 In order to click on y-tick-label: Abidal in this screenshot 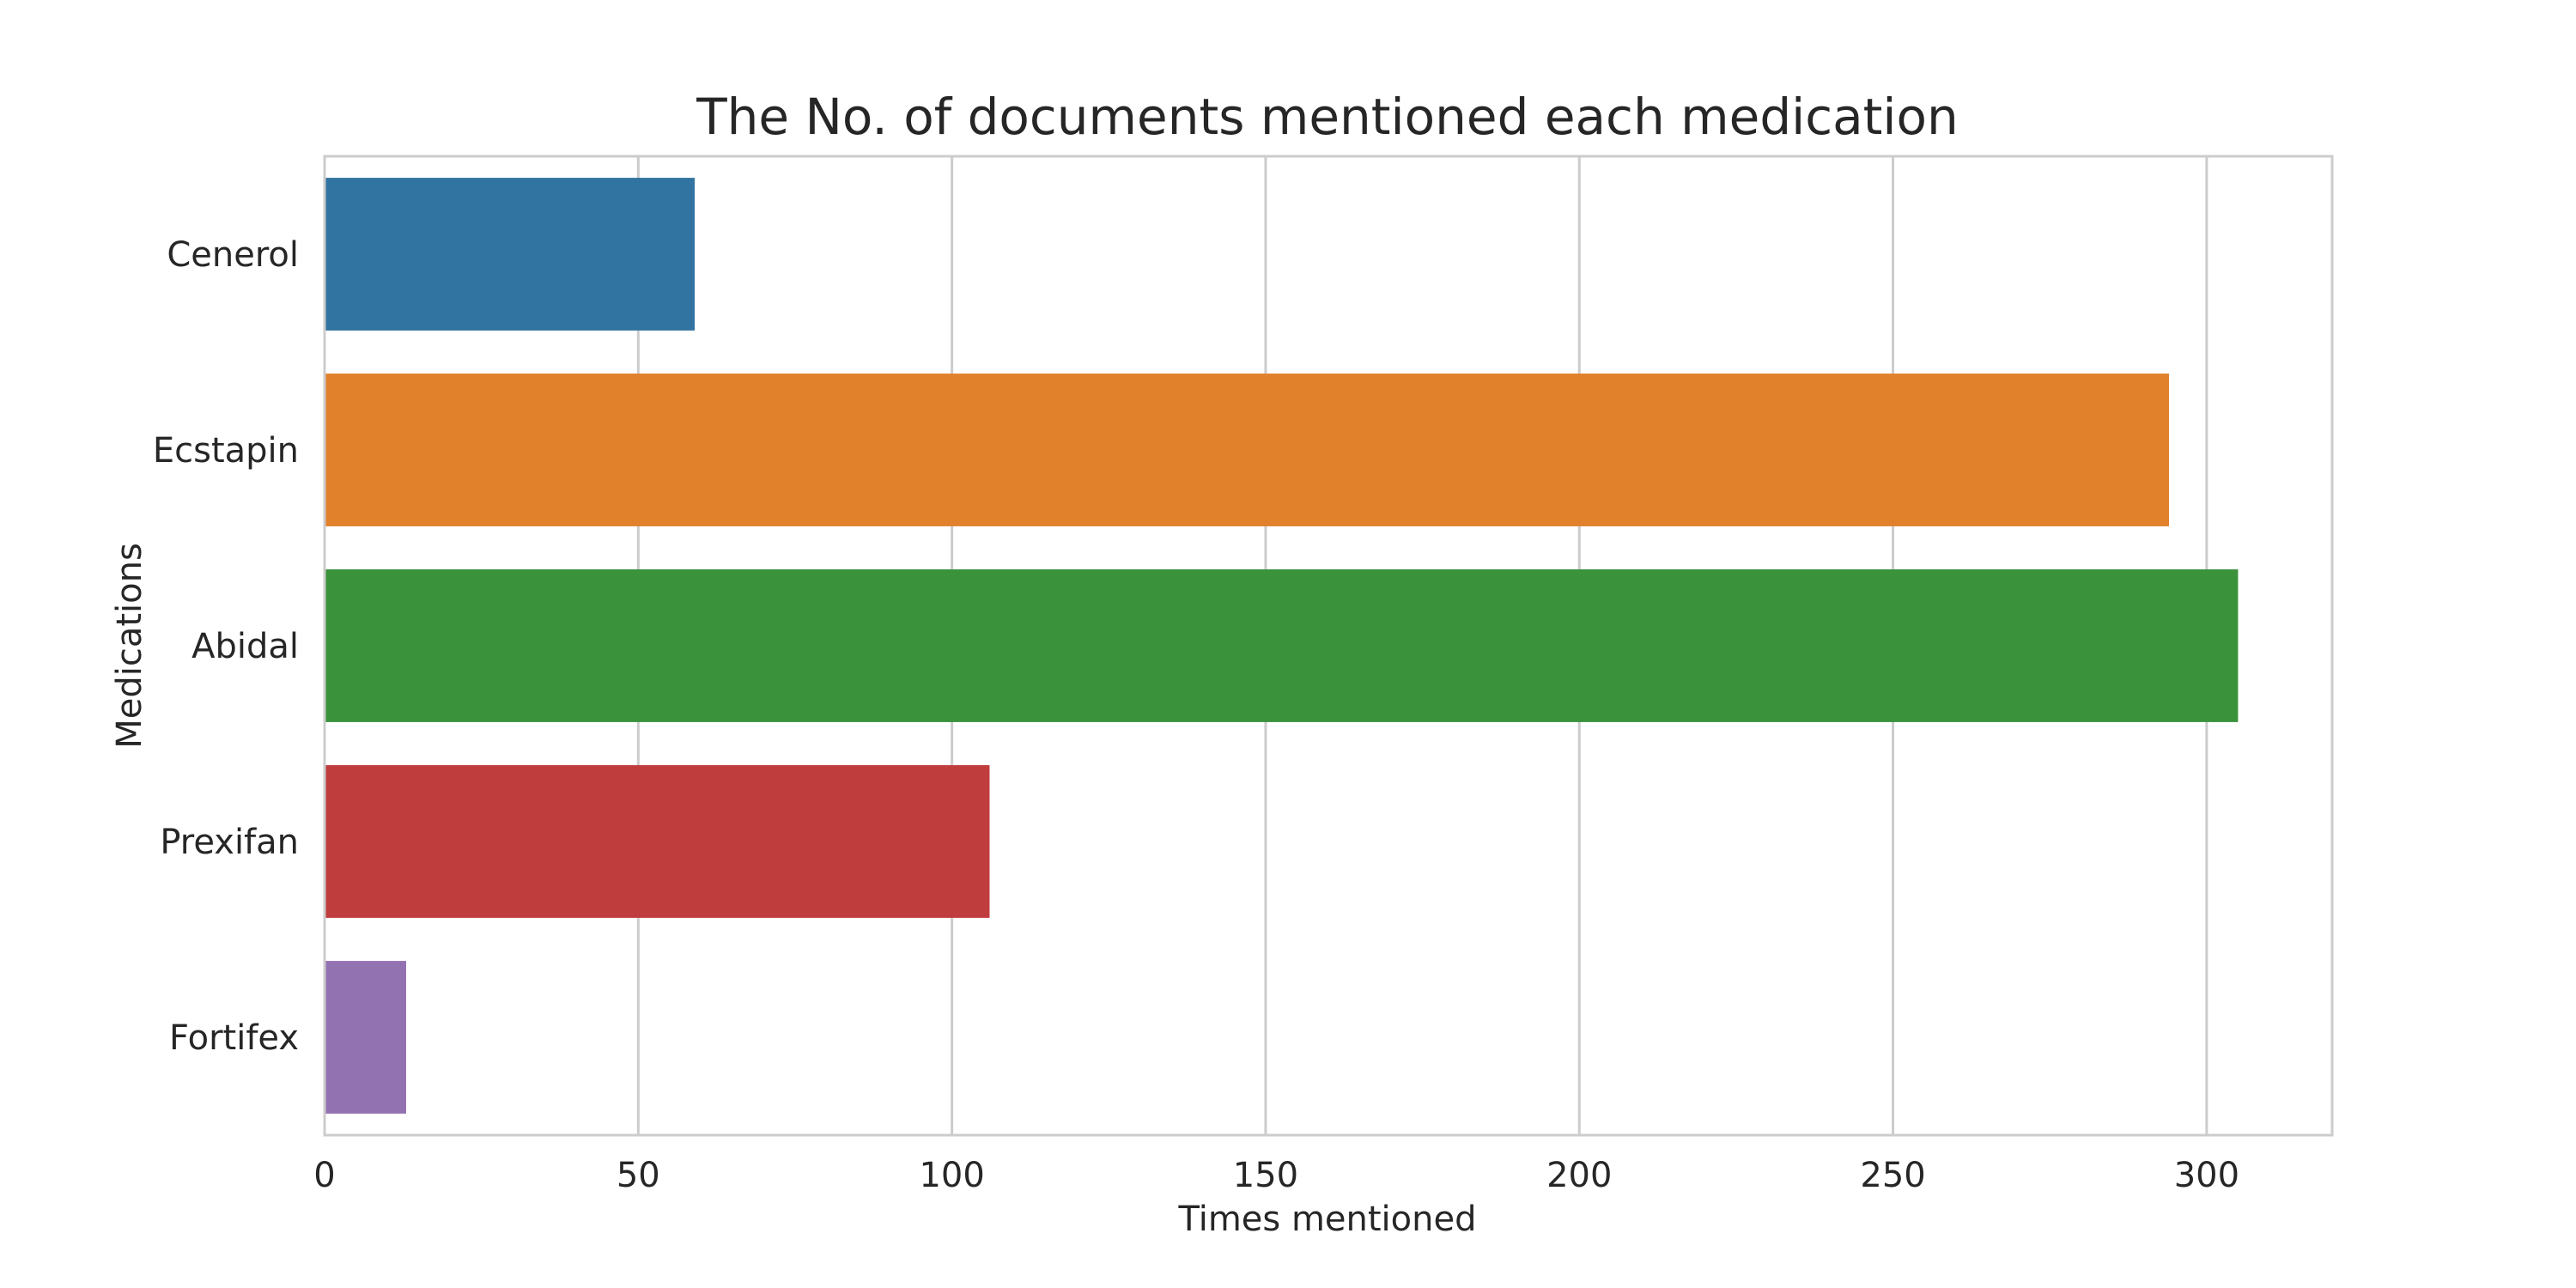, I will do `click(245, 647)`.